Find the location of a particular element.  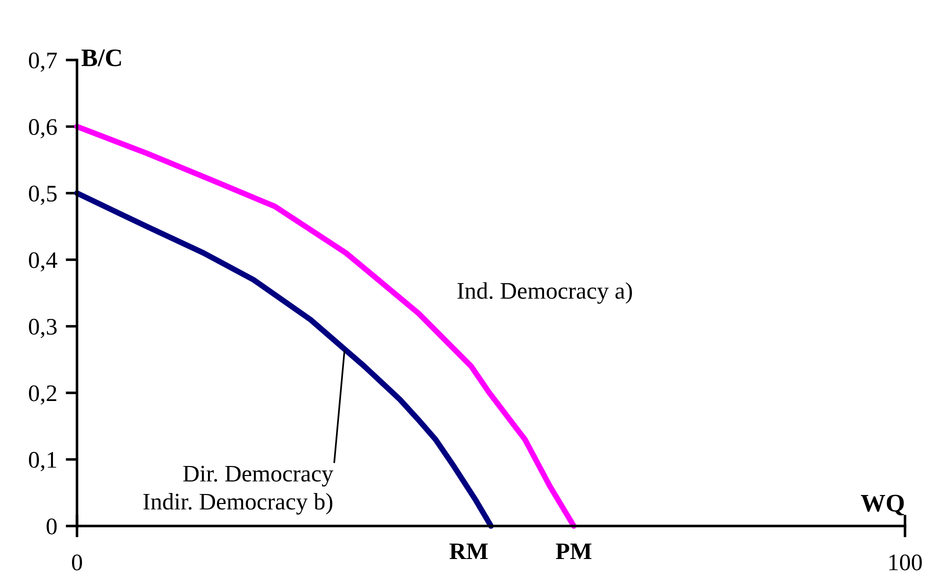

annotation: PM is located at coordinates (574, 552).